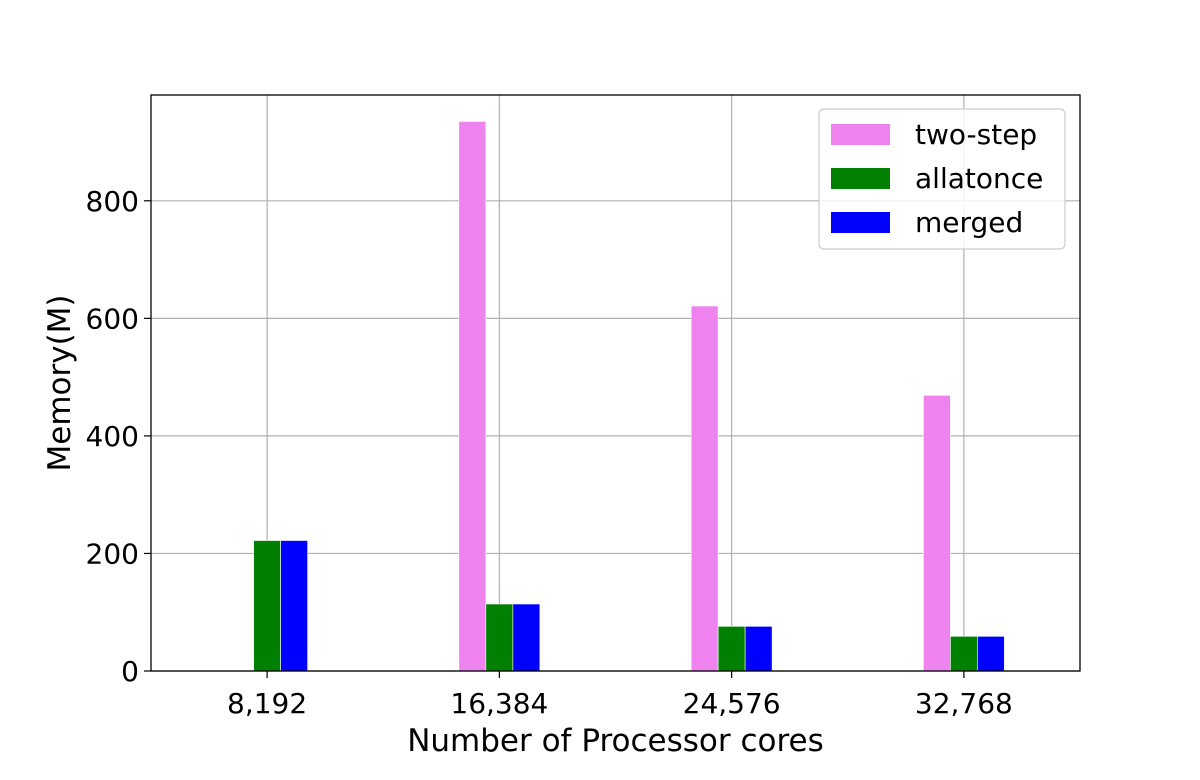 This screenshot has width=1200, height=780. I want to click on legend-swatch-two-step, so click(860, 134).